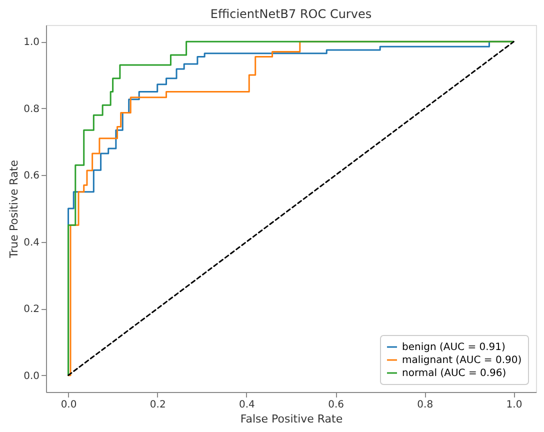 This screenshot has width=544, height=432. Describe the element at coordinates (14, 209) in the screenshot. I see `y-axis-title: True Positive Rate` at that location.